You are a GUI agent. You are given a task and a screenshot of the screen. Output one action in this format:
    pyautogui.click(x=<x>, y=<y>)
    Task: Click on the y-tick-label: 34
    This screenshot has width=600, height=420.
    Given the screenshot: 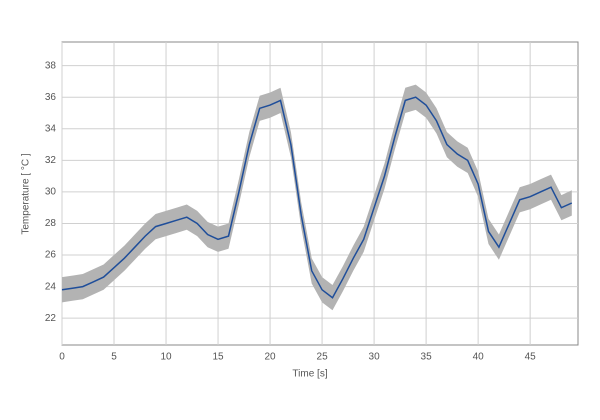 What is the action you would take?
    pyautogui.click(x=51, y=128)
    